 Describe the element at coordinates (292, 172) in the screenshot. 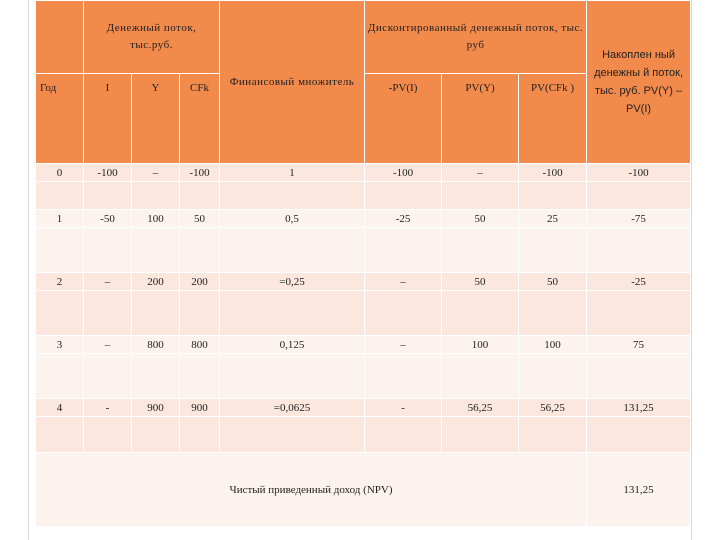

I see `cell-mult: 1` at that location.